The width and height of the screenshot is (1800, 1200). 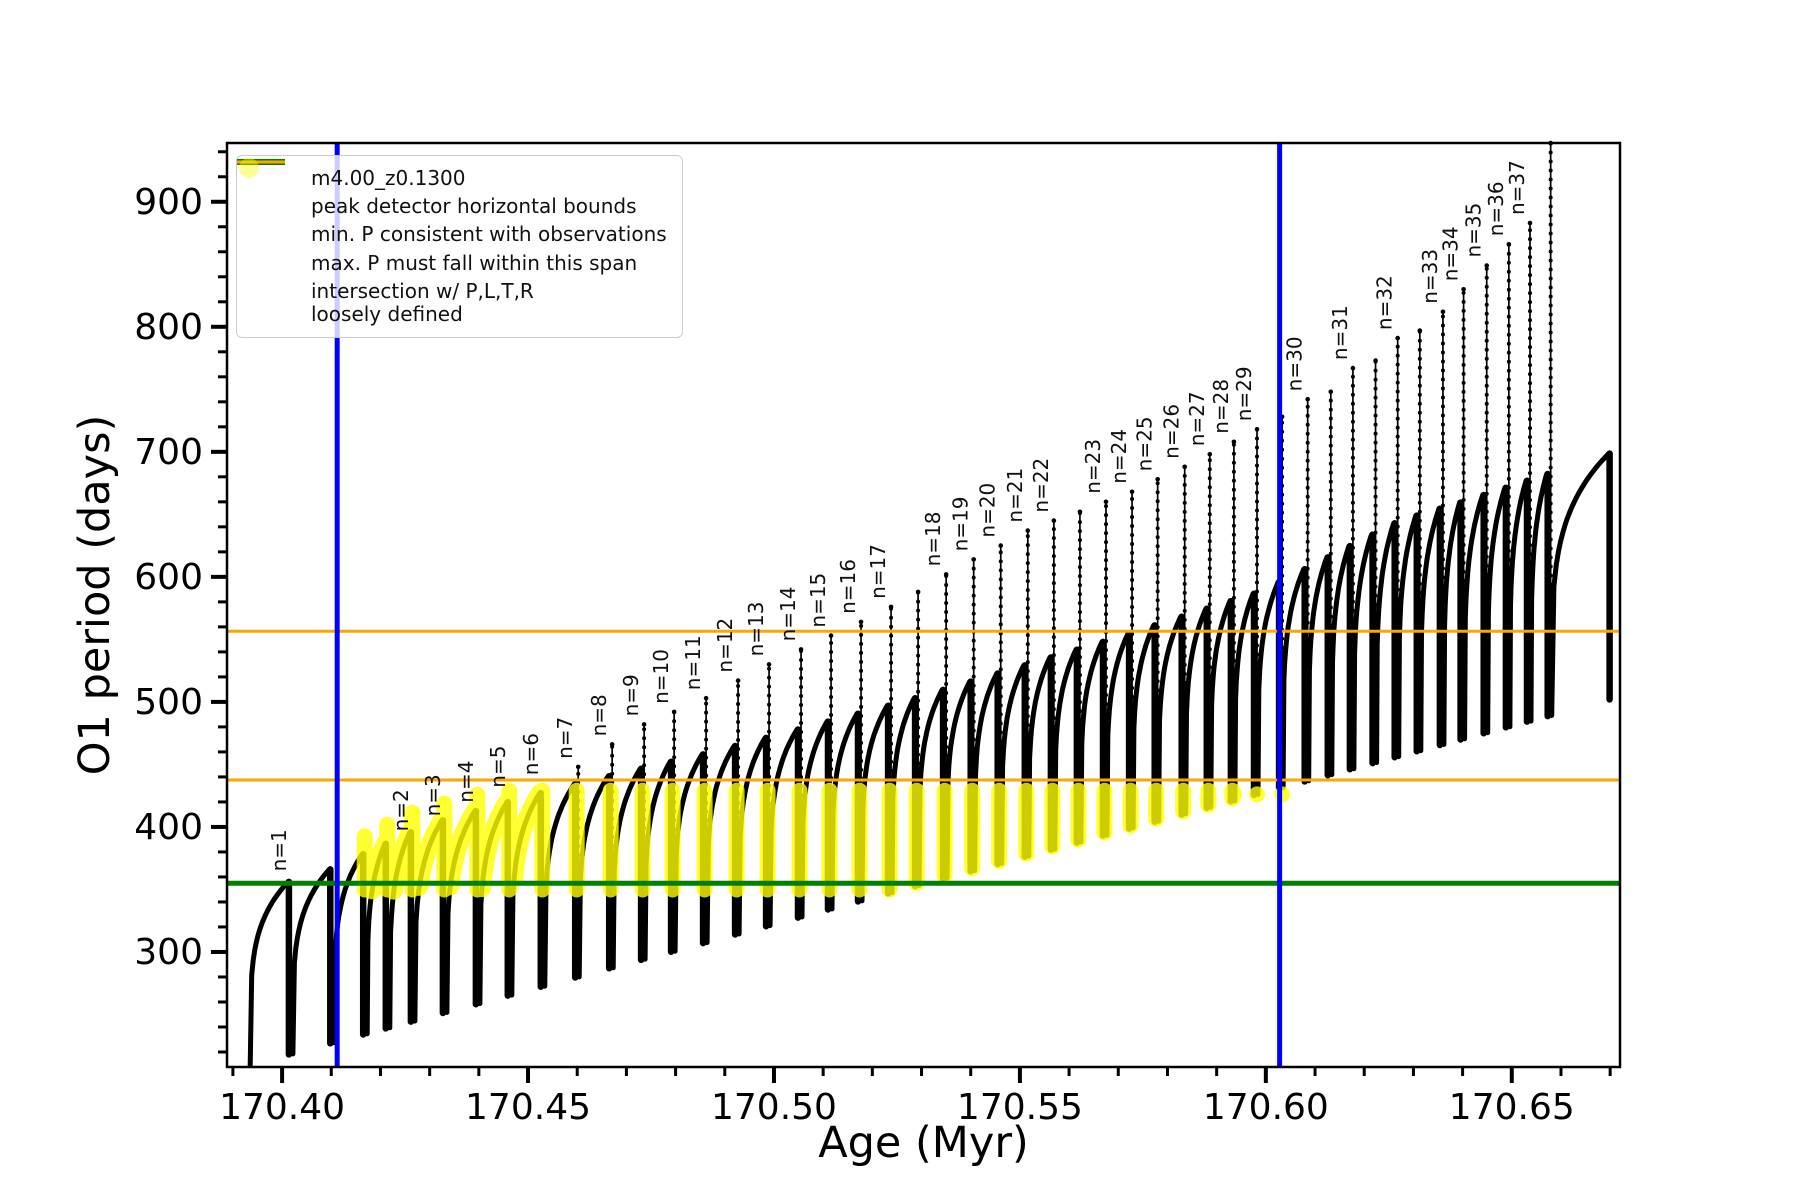 What do you see at coordinates (1172, 431) in the screenshot?
I see `pulse-label: n=26` at bounding box center [1172, 431].